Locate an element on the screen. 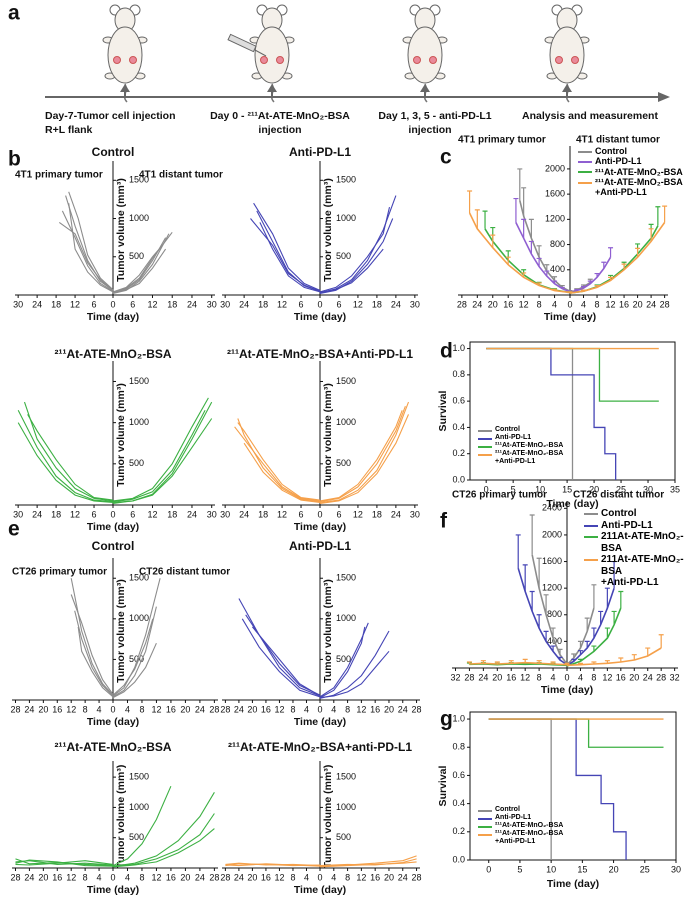  step-note: R+L flank is located at coordinates (69, 130).